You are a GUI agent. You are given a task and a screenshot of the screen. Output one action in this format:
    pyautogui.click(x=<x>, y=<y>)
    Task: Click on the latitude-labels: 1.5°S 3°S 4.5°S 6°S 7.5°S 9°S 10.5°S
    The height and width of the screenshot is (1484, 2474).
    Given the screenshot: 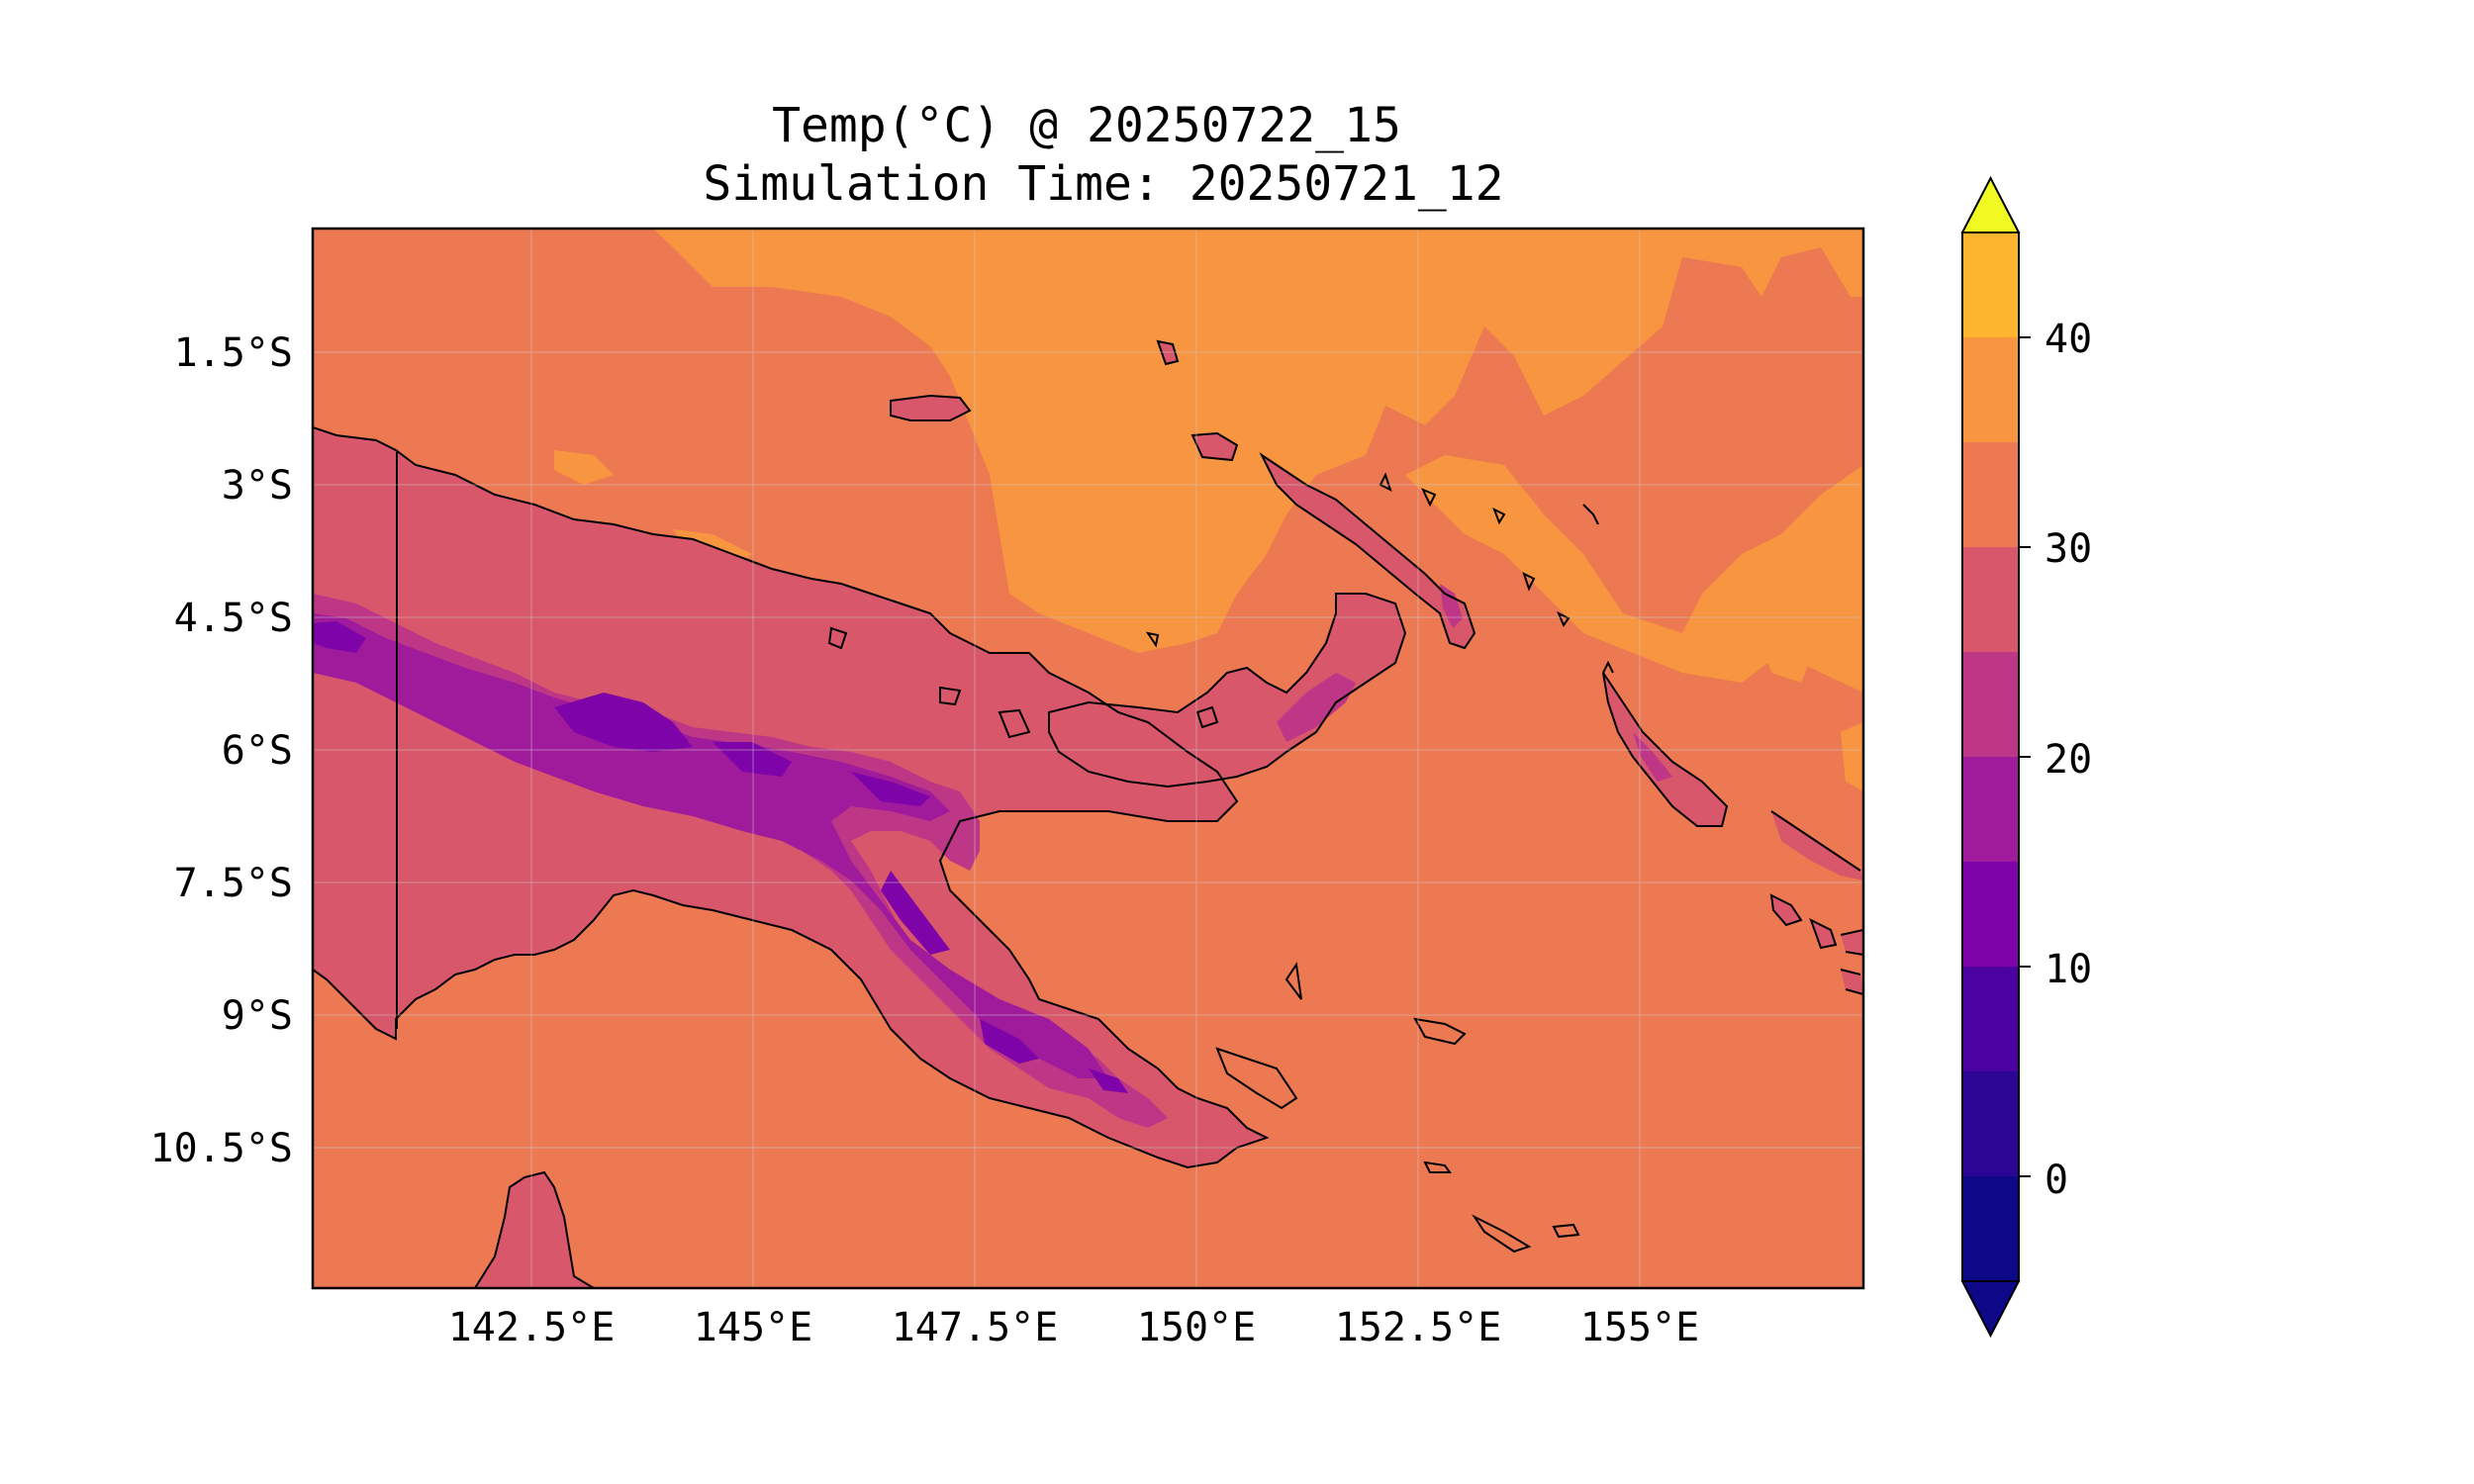 What is the action you would take?
    pyautogui.click(x=222, y=750)
    